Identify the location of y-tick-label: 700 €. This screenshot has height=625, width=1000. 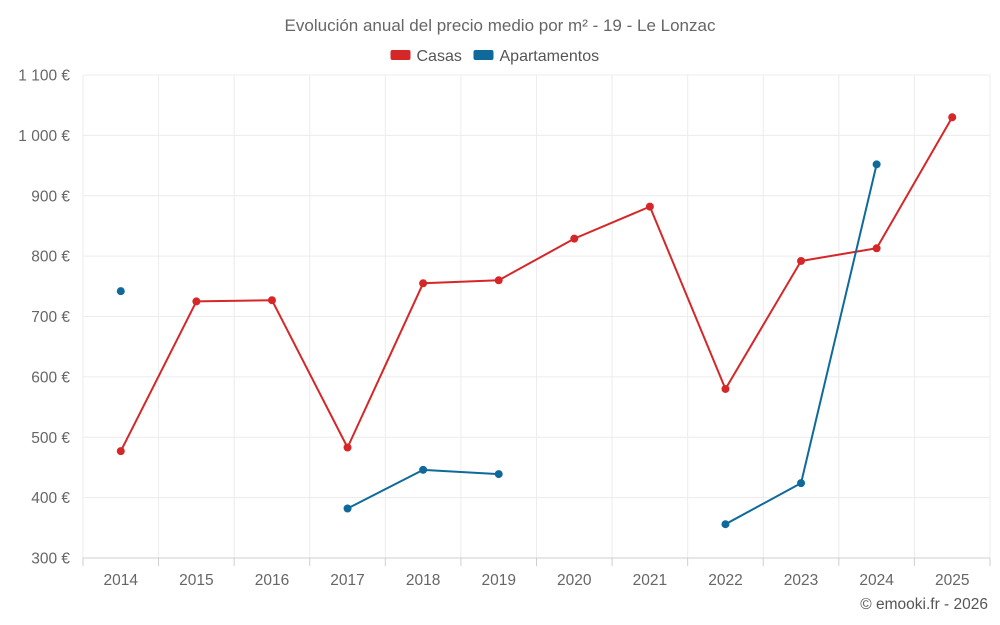
(50, 317).